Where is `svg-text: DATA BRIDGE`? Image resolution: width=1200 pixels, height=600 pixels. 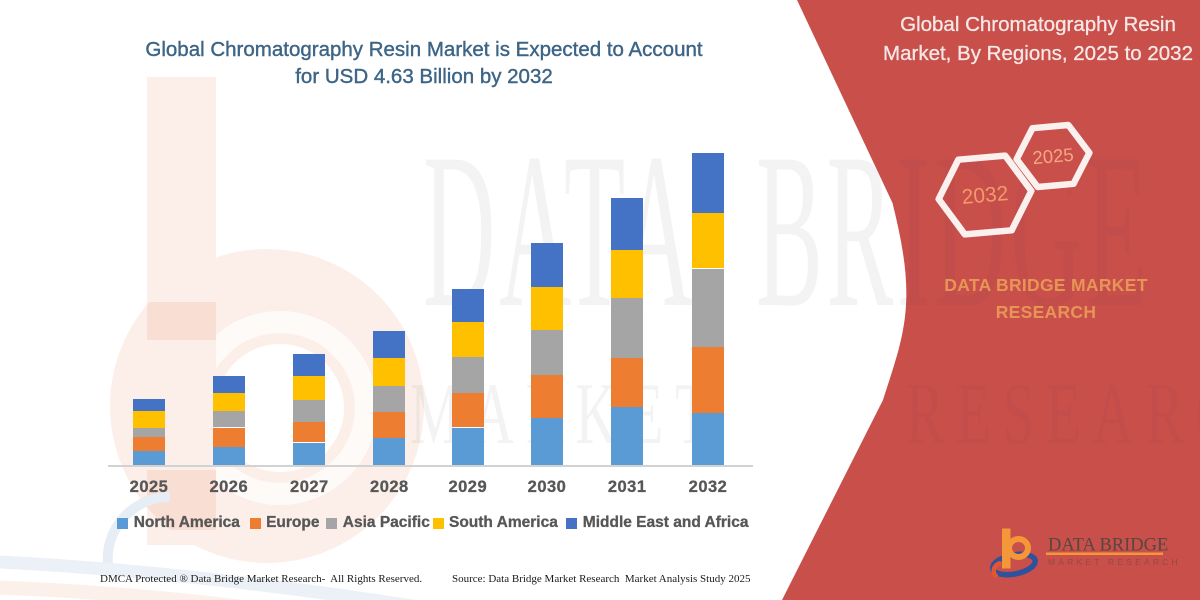 svg-text: DATA BRIDGE is located at coordinates (1108, 546).